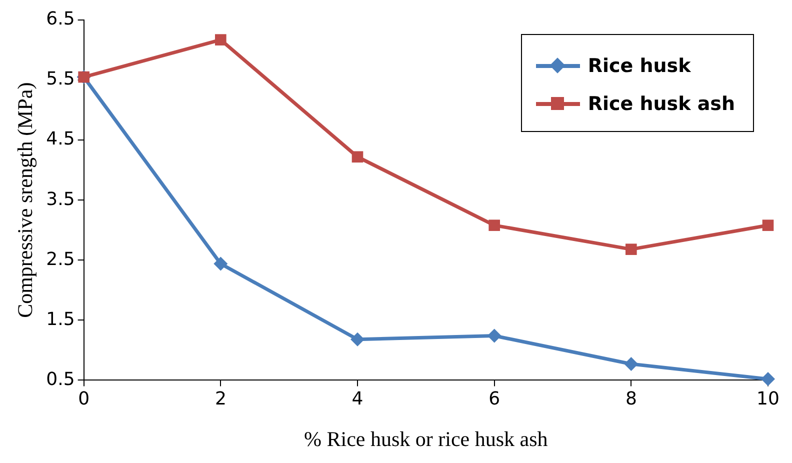 The height and width of the screenshot is (463, 792). Describe the element at coordinates (60, 139) in the screenshot. I see `y-tick-label: 4.5` at that location.